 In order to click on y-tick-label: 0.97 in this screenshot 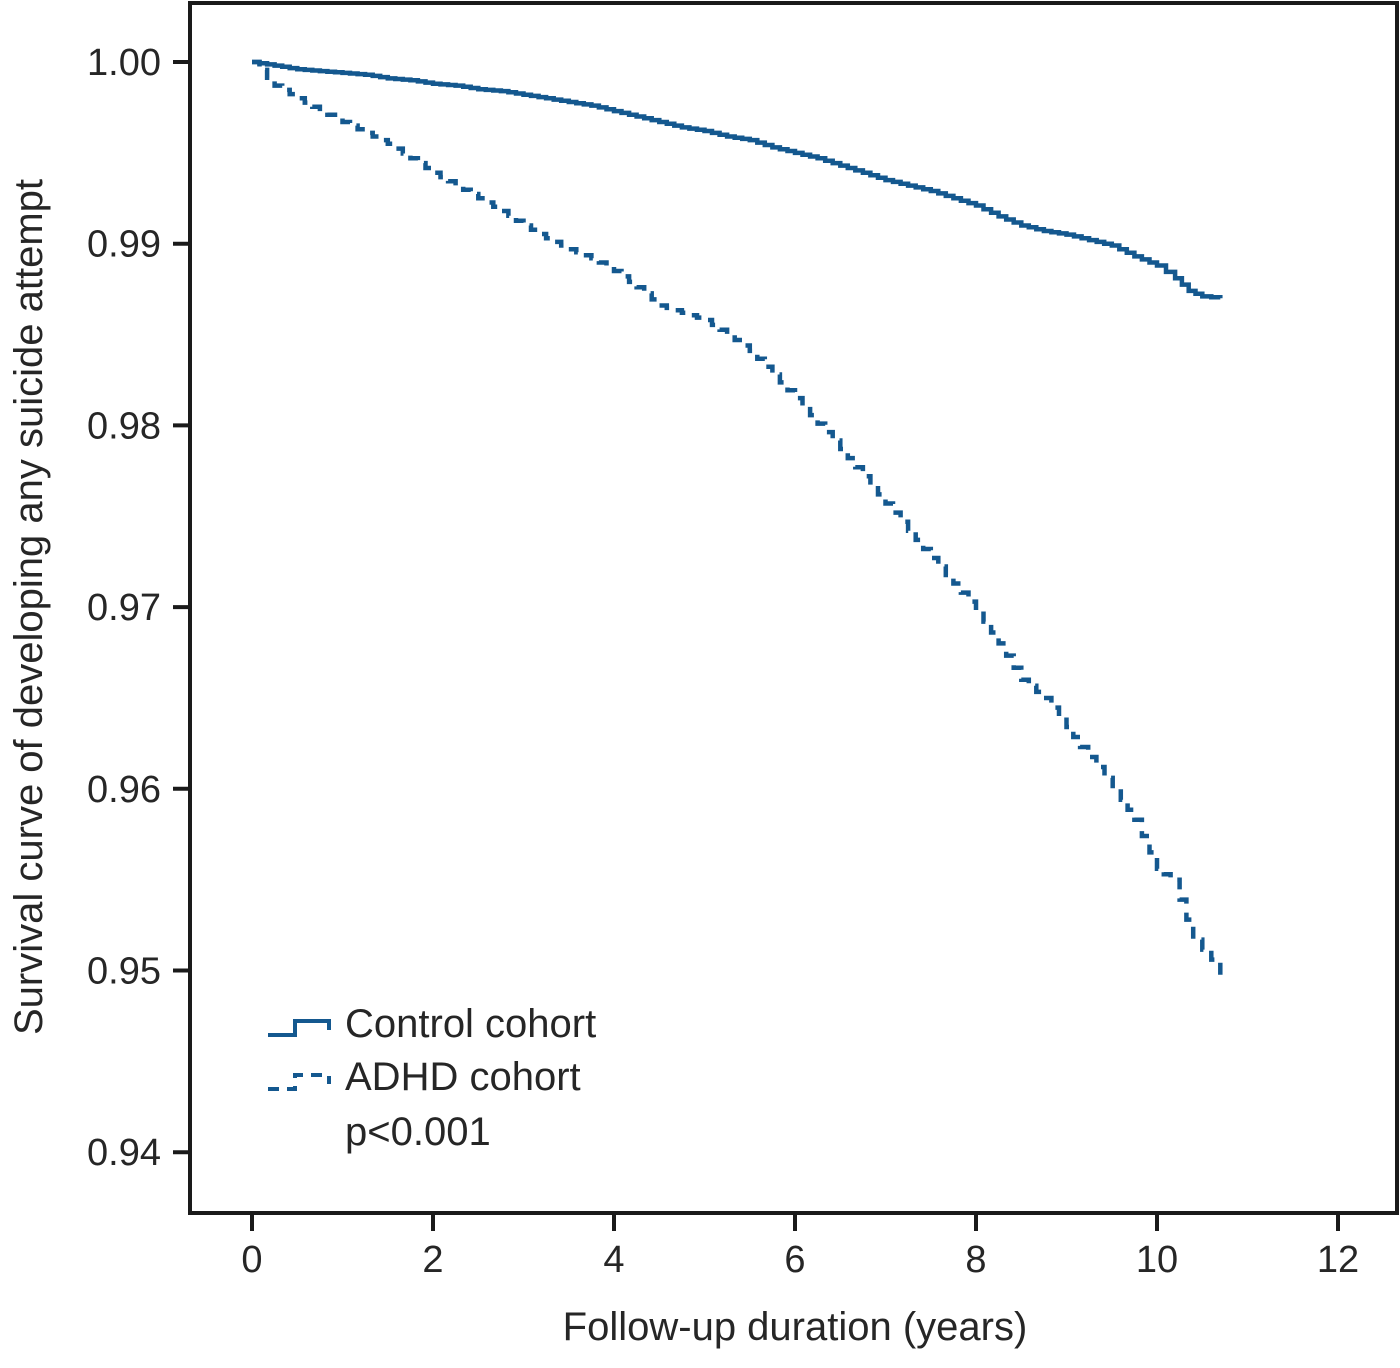, I will do `click(124, 608)`.